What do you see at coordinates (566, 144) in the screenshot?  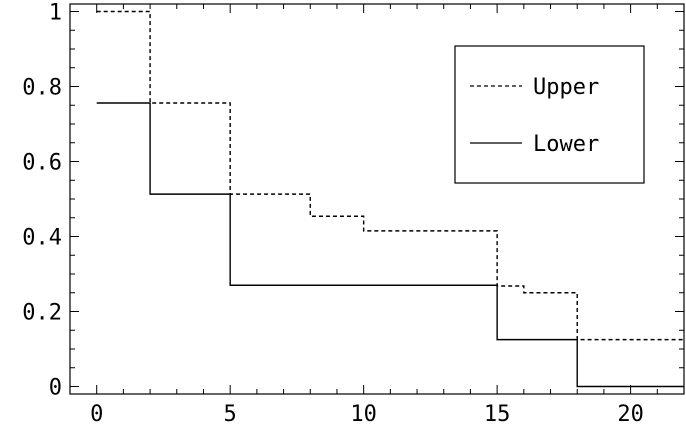 I see `legend-label-lower: Lower` at bounding box center [566, 144].